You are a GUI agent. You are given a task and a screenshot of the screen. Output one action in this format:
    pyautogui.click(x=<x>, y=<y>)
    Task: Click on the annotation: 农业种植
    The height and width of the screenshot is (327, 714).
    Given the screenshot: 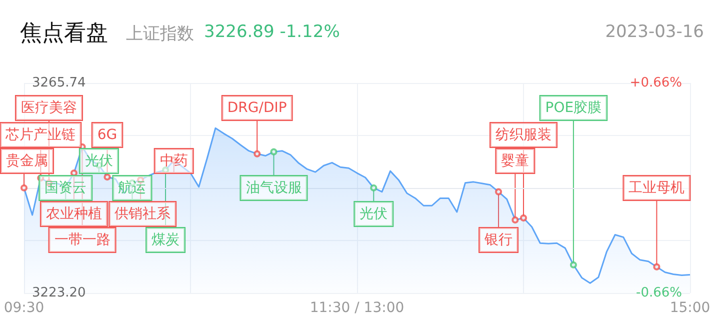 What is the action you would take?
    pyautogui.click(x=74, y=214)
    